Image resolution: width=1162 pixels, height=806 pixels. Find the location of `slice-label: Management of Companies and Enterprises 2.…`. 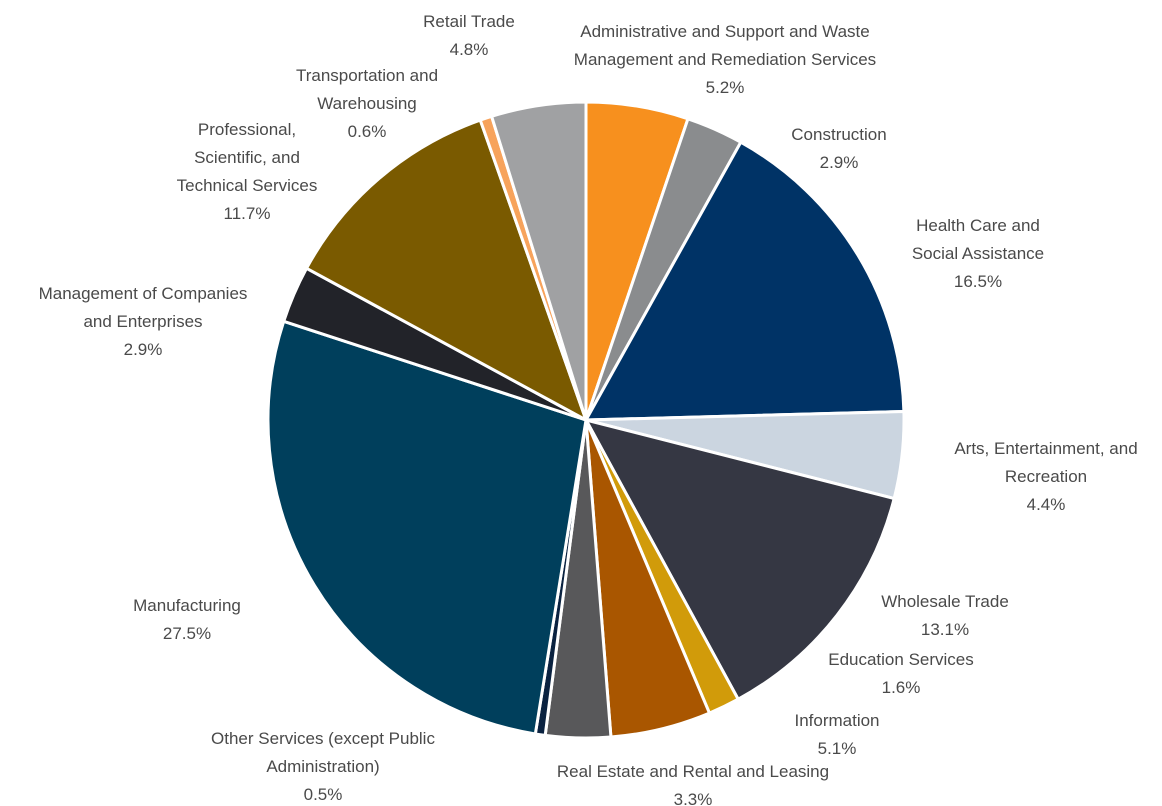

slice-label: Management of Companies and Enterprises 2.… is located at coordinates (143, 321).